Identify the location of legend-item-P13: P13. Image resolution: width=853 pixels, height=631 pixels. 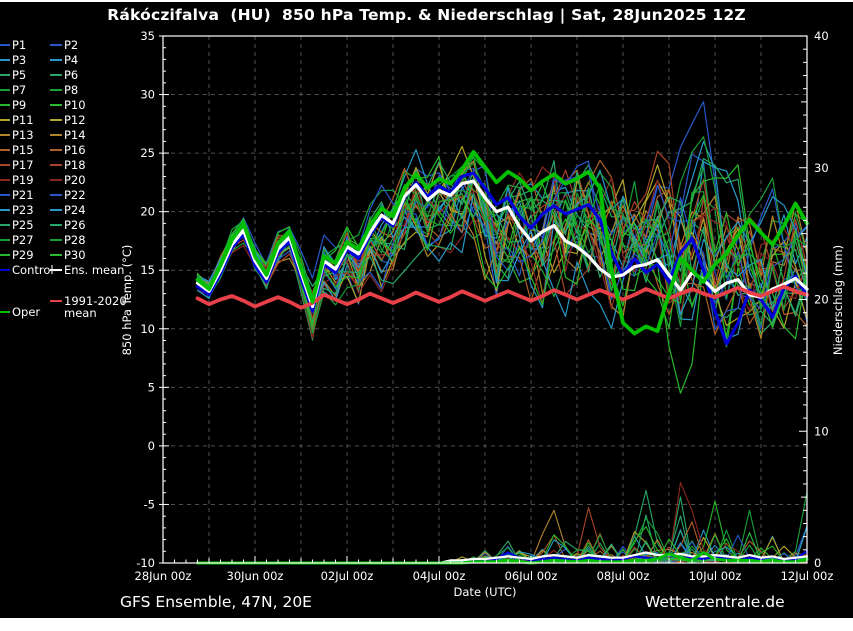
(17, 135).